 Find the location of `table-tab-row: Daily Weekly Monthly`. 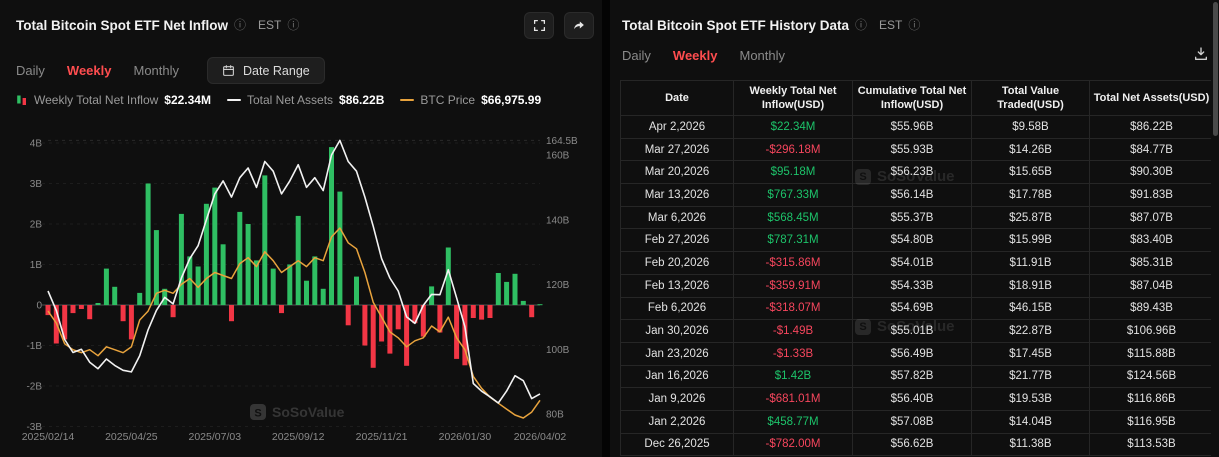

table-tab-row: Daily Weekly Monthly is located at coordinates (916, 55).